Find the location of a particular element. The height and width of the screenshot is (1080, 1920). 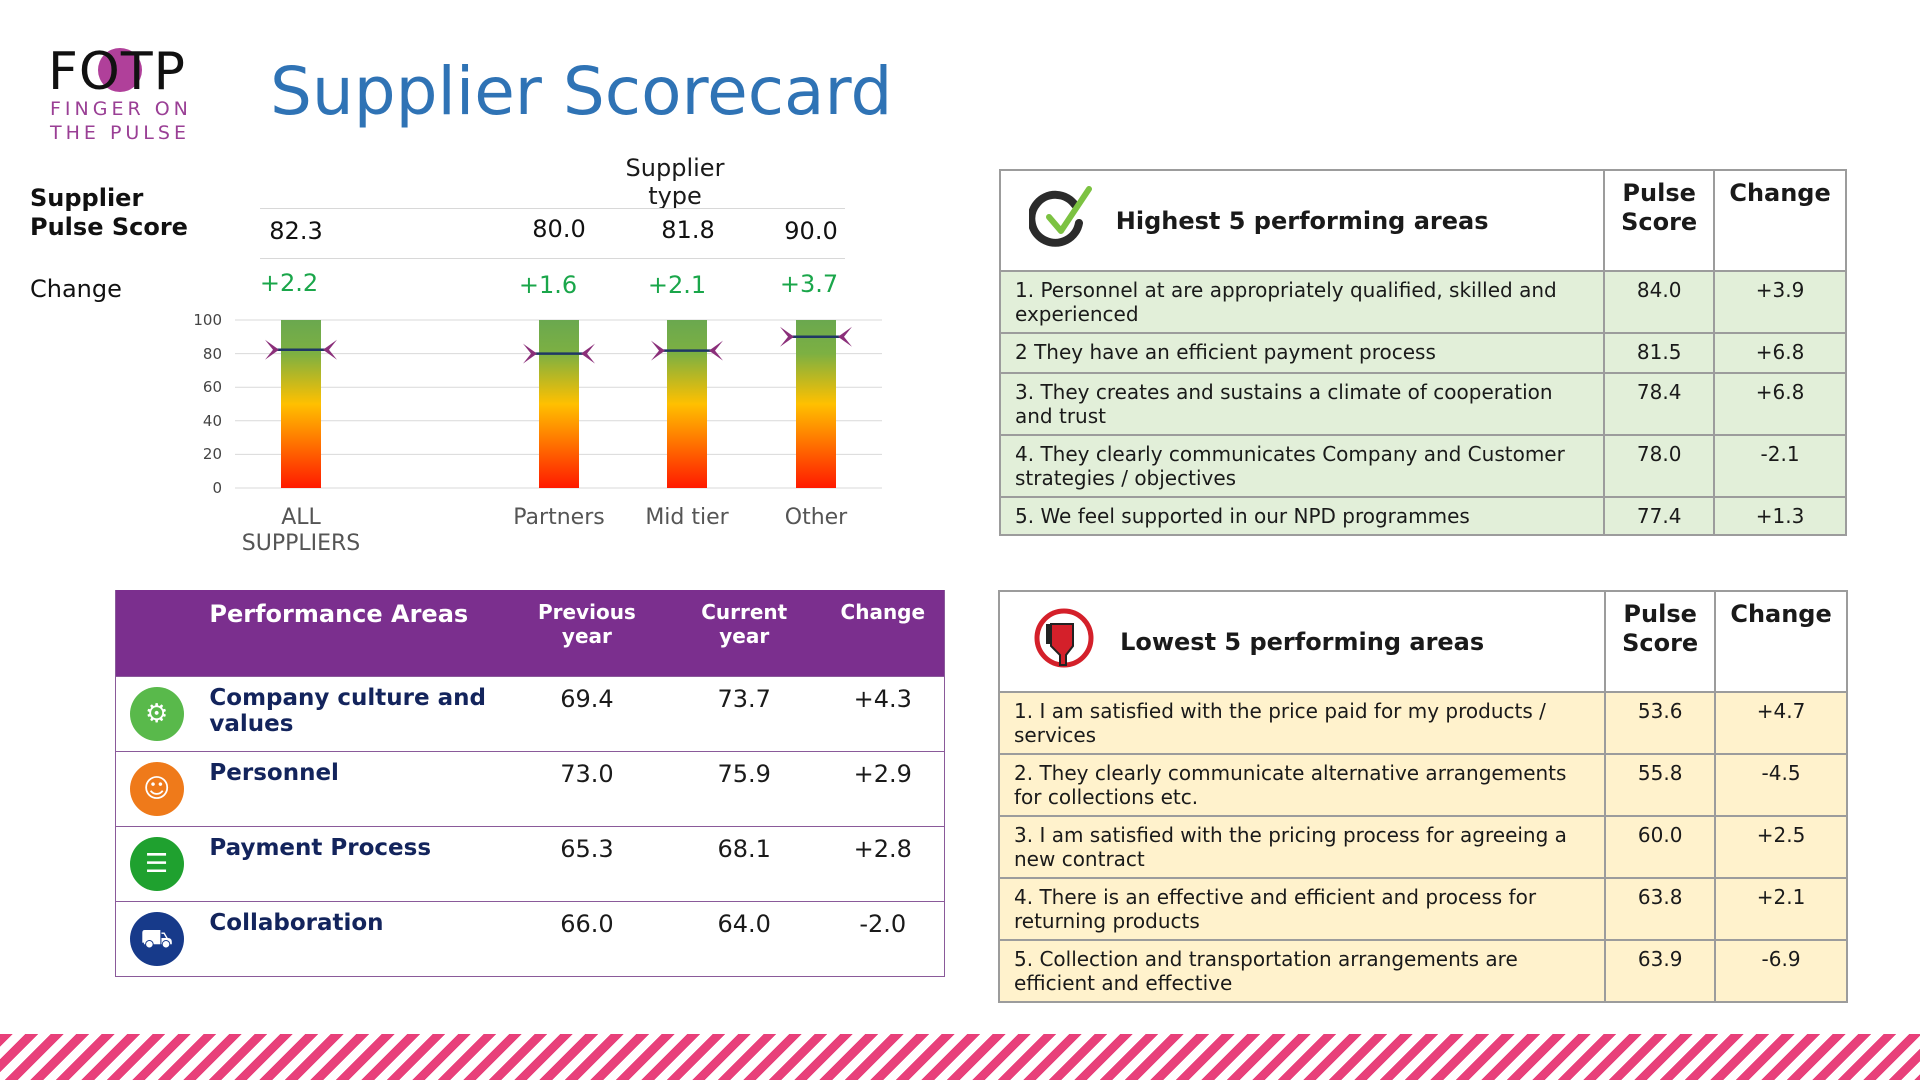

change-row-label: Change is located at coordinates (76, 289).